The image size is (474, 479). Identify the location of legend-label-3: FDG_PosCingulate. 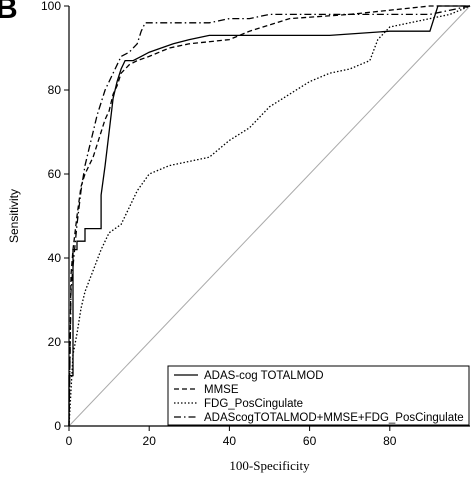
(253, 404).